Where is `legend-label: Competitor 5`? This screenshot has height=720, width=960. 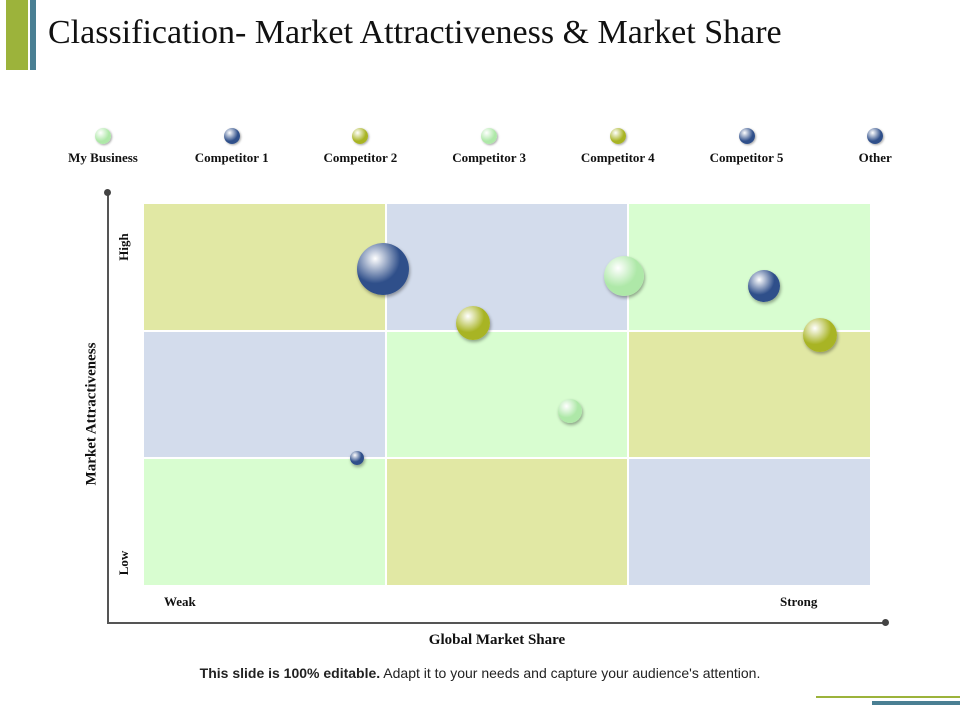
legend-label: Competitor 5 is located at coordinates (746, 157).